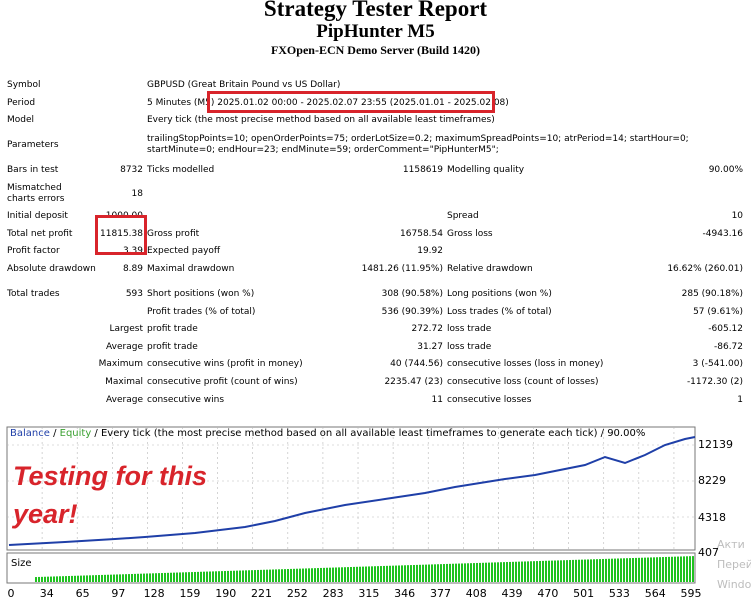 The image size is (751, 600). What do you see at coordinates (712, 480) in the screenshot?
I see `y-tick-label: 8229` at bounding box center [712, 480].